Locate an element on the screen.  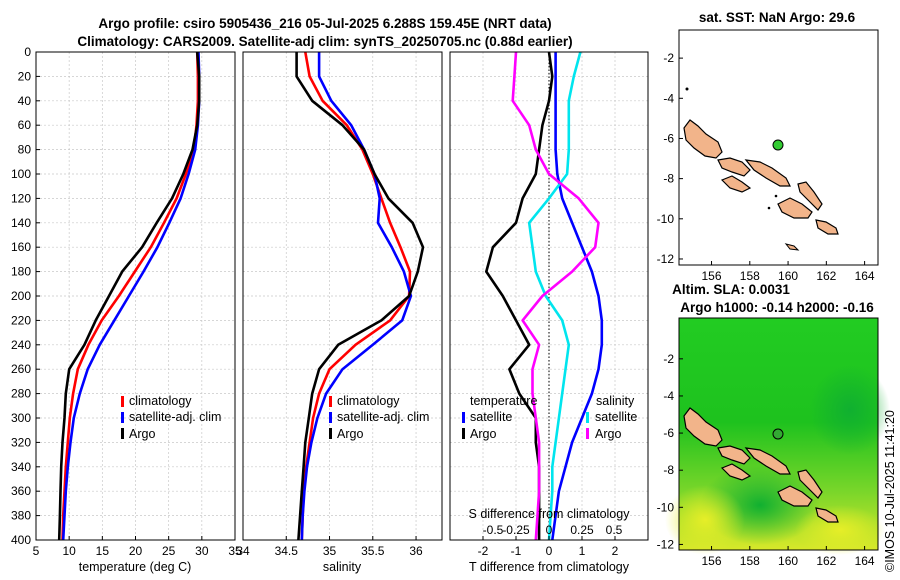
diff-x-axis-label: T difference from climatology is located at coordinates (549, 567).